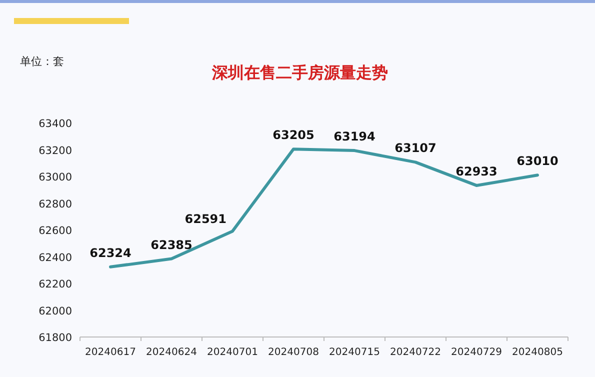 The width and height of the screenshot is (595, 377). I want to click on text: 单位：套, so click(42, 61).